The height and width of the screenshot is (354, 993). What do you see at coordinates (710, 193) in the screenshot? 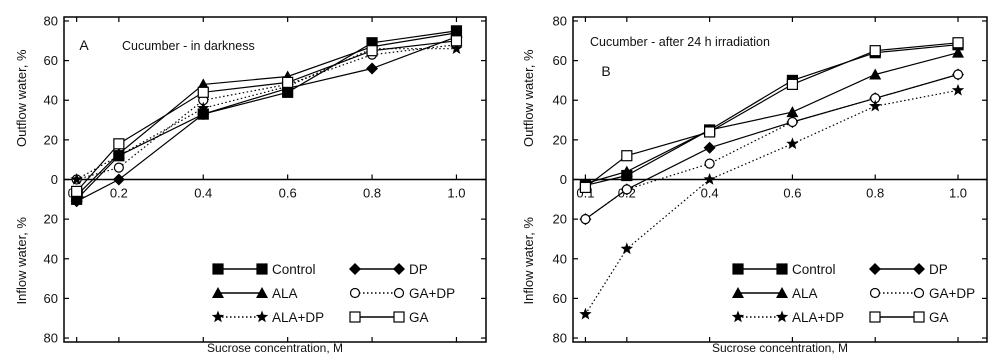
I see `x-tick-label: 0.4` at bounding box center [710, 193].